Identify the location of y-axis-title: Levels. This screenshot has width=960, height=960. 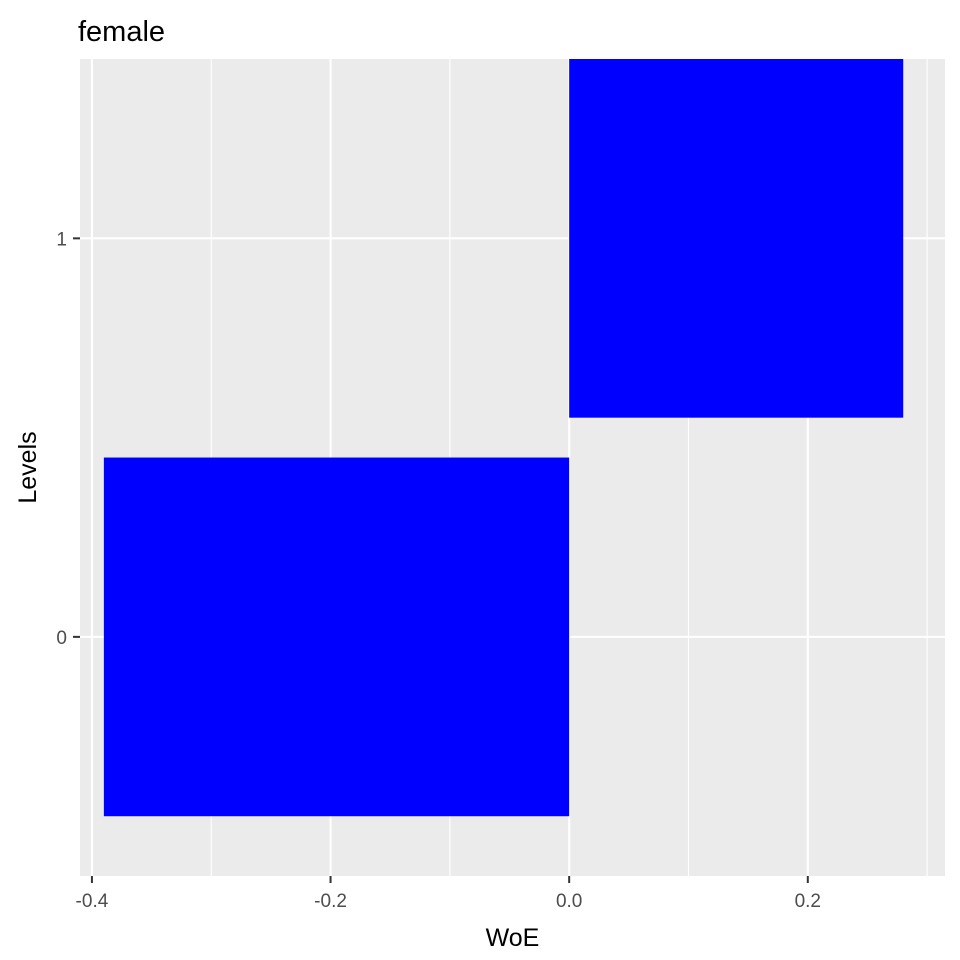
(28, 467).